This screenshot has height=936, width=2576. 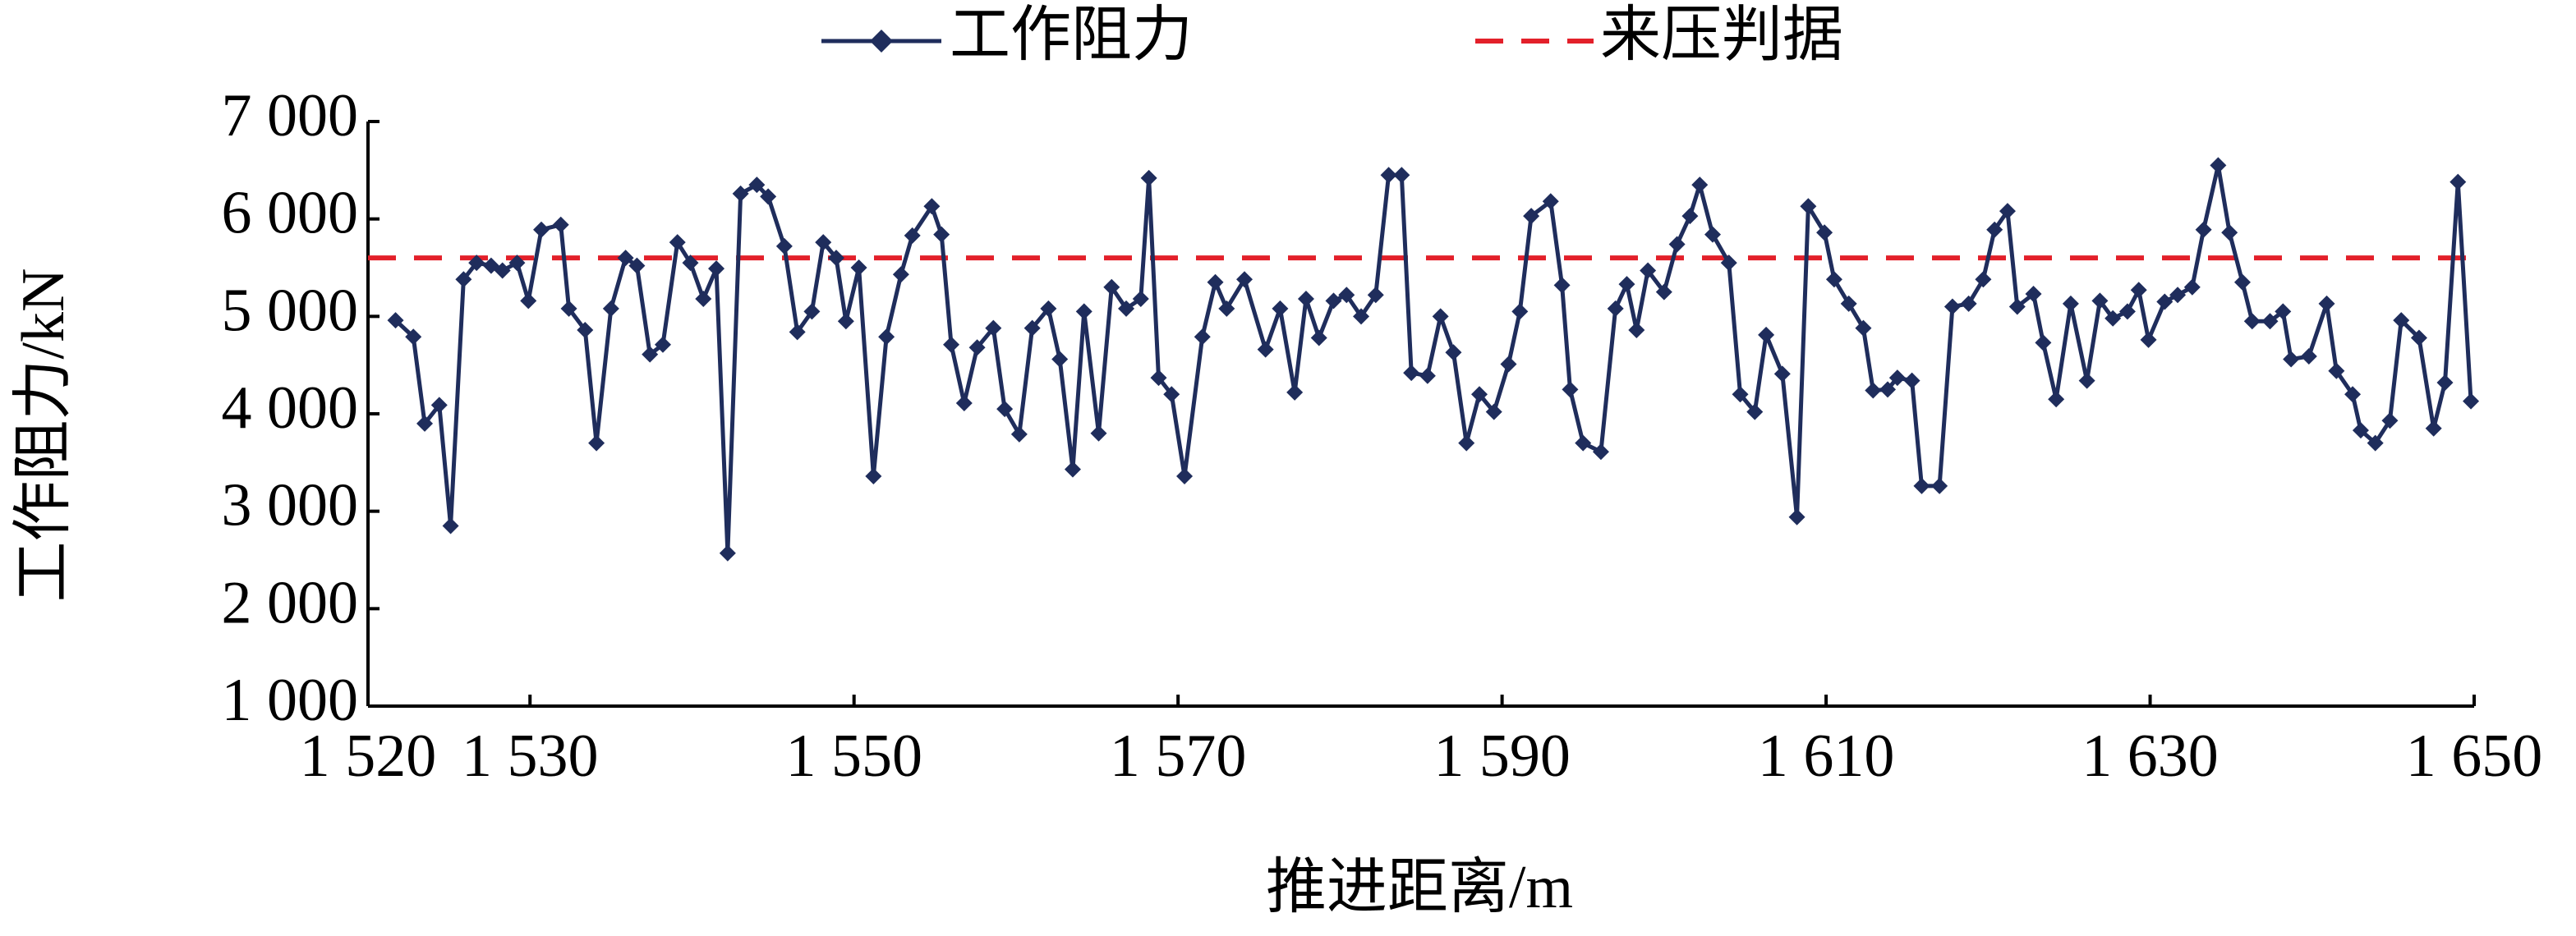 What do you see at coordinates (1826, 756) in the screenshot?
I see `x-tick-label: 1 610` at bounding box center [1826, 756].